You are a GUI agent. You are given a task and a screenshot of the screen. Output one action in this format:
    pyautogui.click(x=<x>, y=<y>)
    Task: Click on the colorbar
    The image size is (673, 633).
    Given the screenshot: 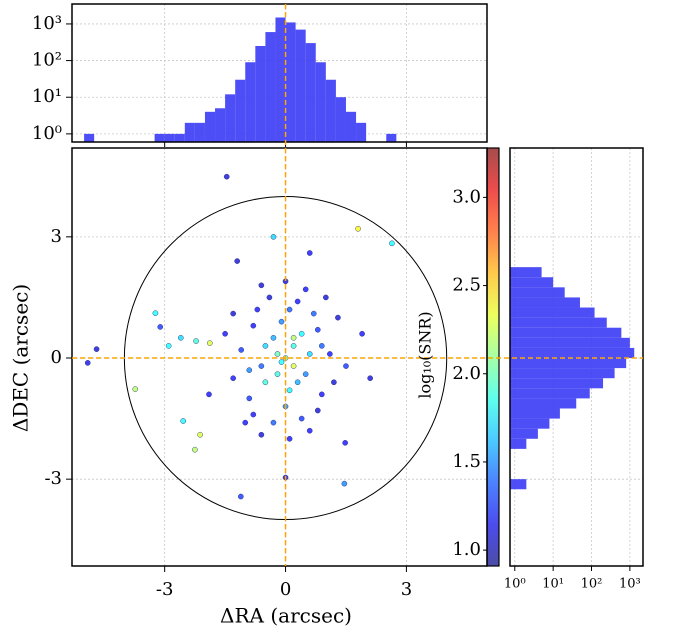 What is the action you would take?
    pyautogui.click(x=493, y=357)
    